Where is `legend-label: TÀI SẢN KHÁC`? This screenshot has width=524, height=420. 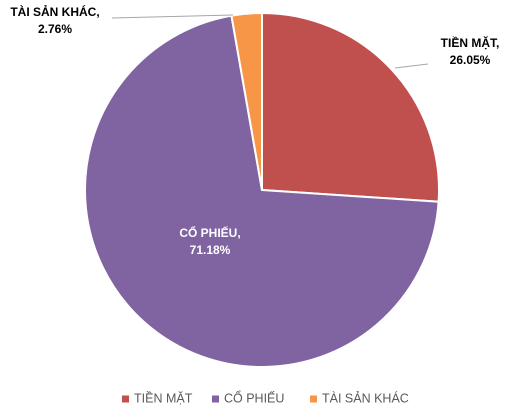
legend-label: TÀI SẢN KHÁC is located at coordinates (365, 397).